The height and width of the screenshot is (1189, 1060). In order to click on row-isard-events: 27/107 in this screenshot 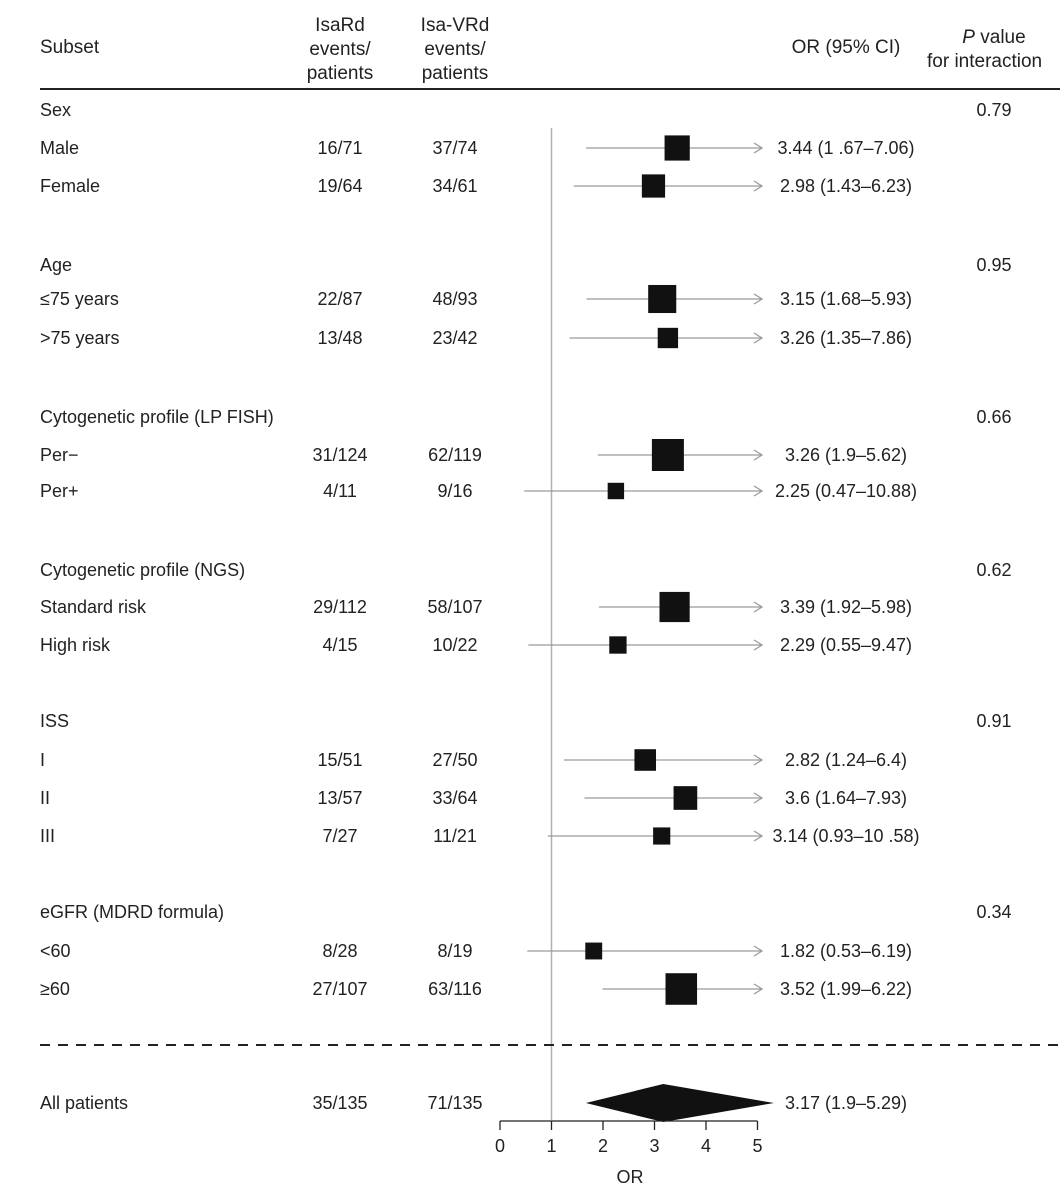, I will do `click(339, 989)`.